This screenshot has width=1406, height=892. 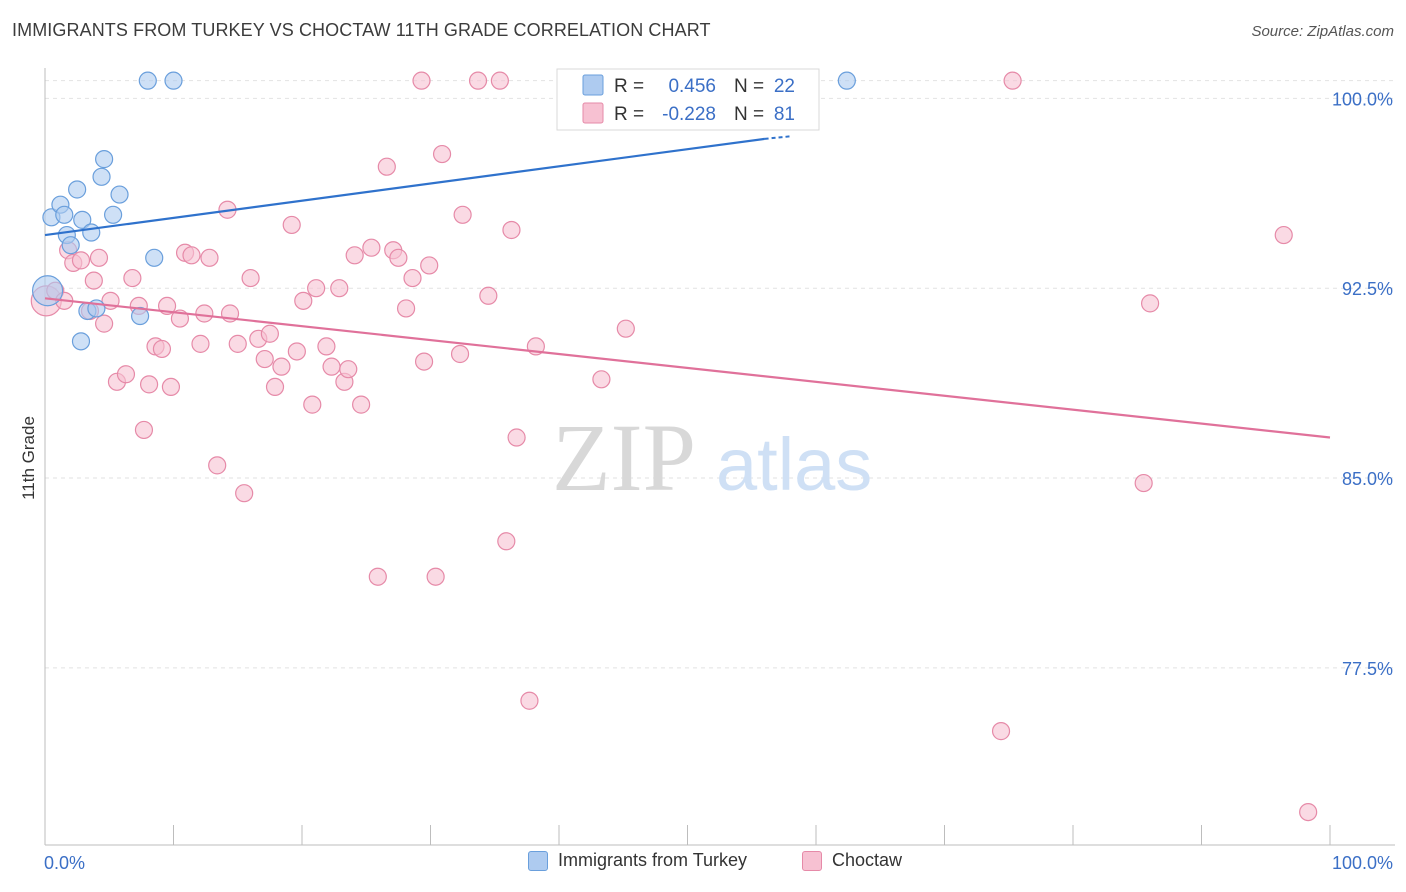 I want to click on y-tick-label: 77.5%, so click(x=1367, y=669).